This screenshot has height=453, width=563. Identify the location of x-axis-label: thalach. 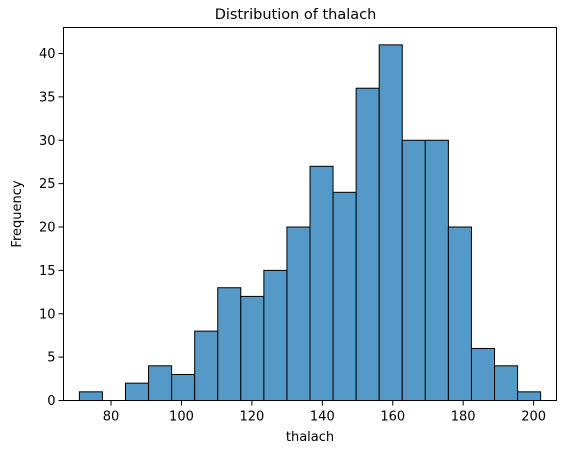
(310, 437).